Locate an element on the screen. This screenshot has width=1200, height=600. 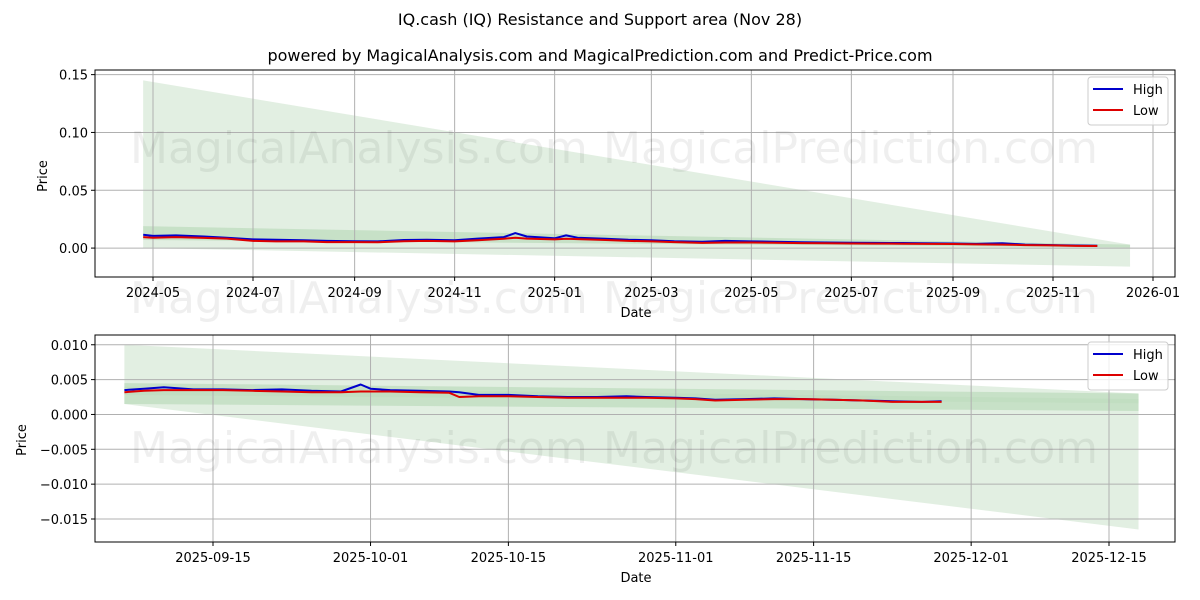
x-tick-label: 2024-07 is located at coordinates (253, 293).